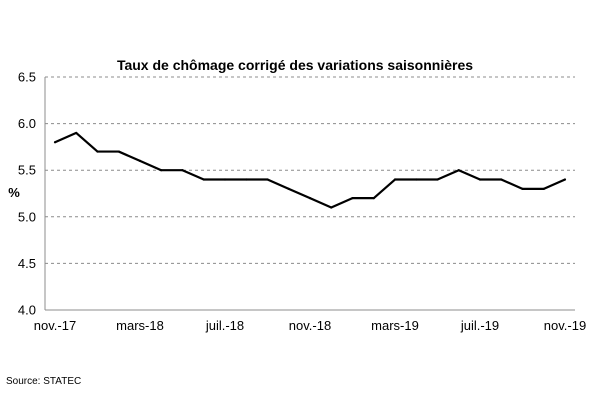 Image resolution: width=600 pixels, height=403 pixels. What do you see at coordinates (140, 325) in the screenshot?
I see `x-tick-label: mars-18` at bounding box center [140, 325].